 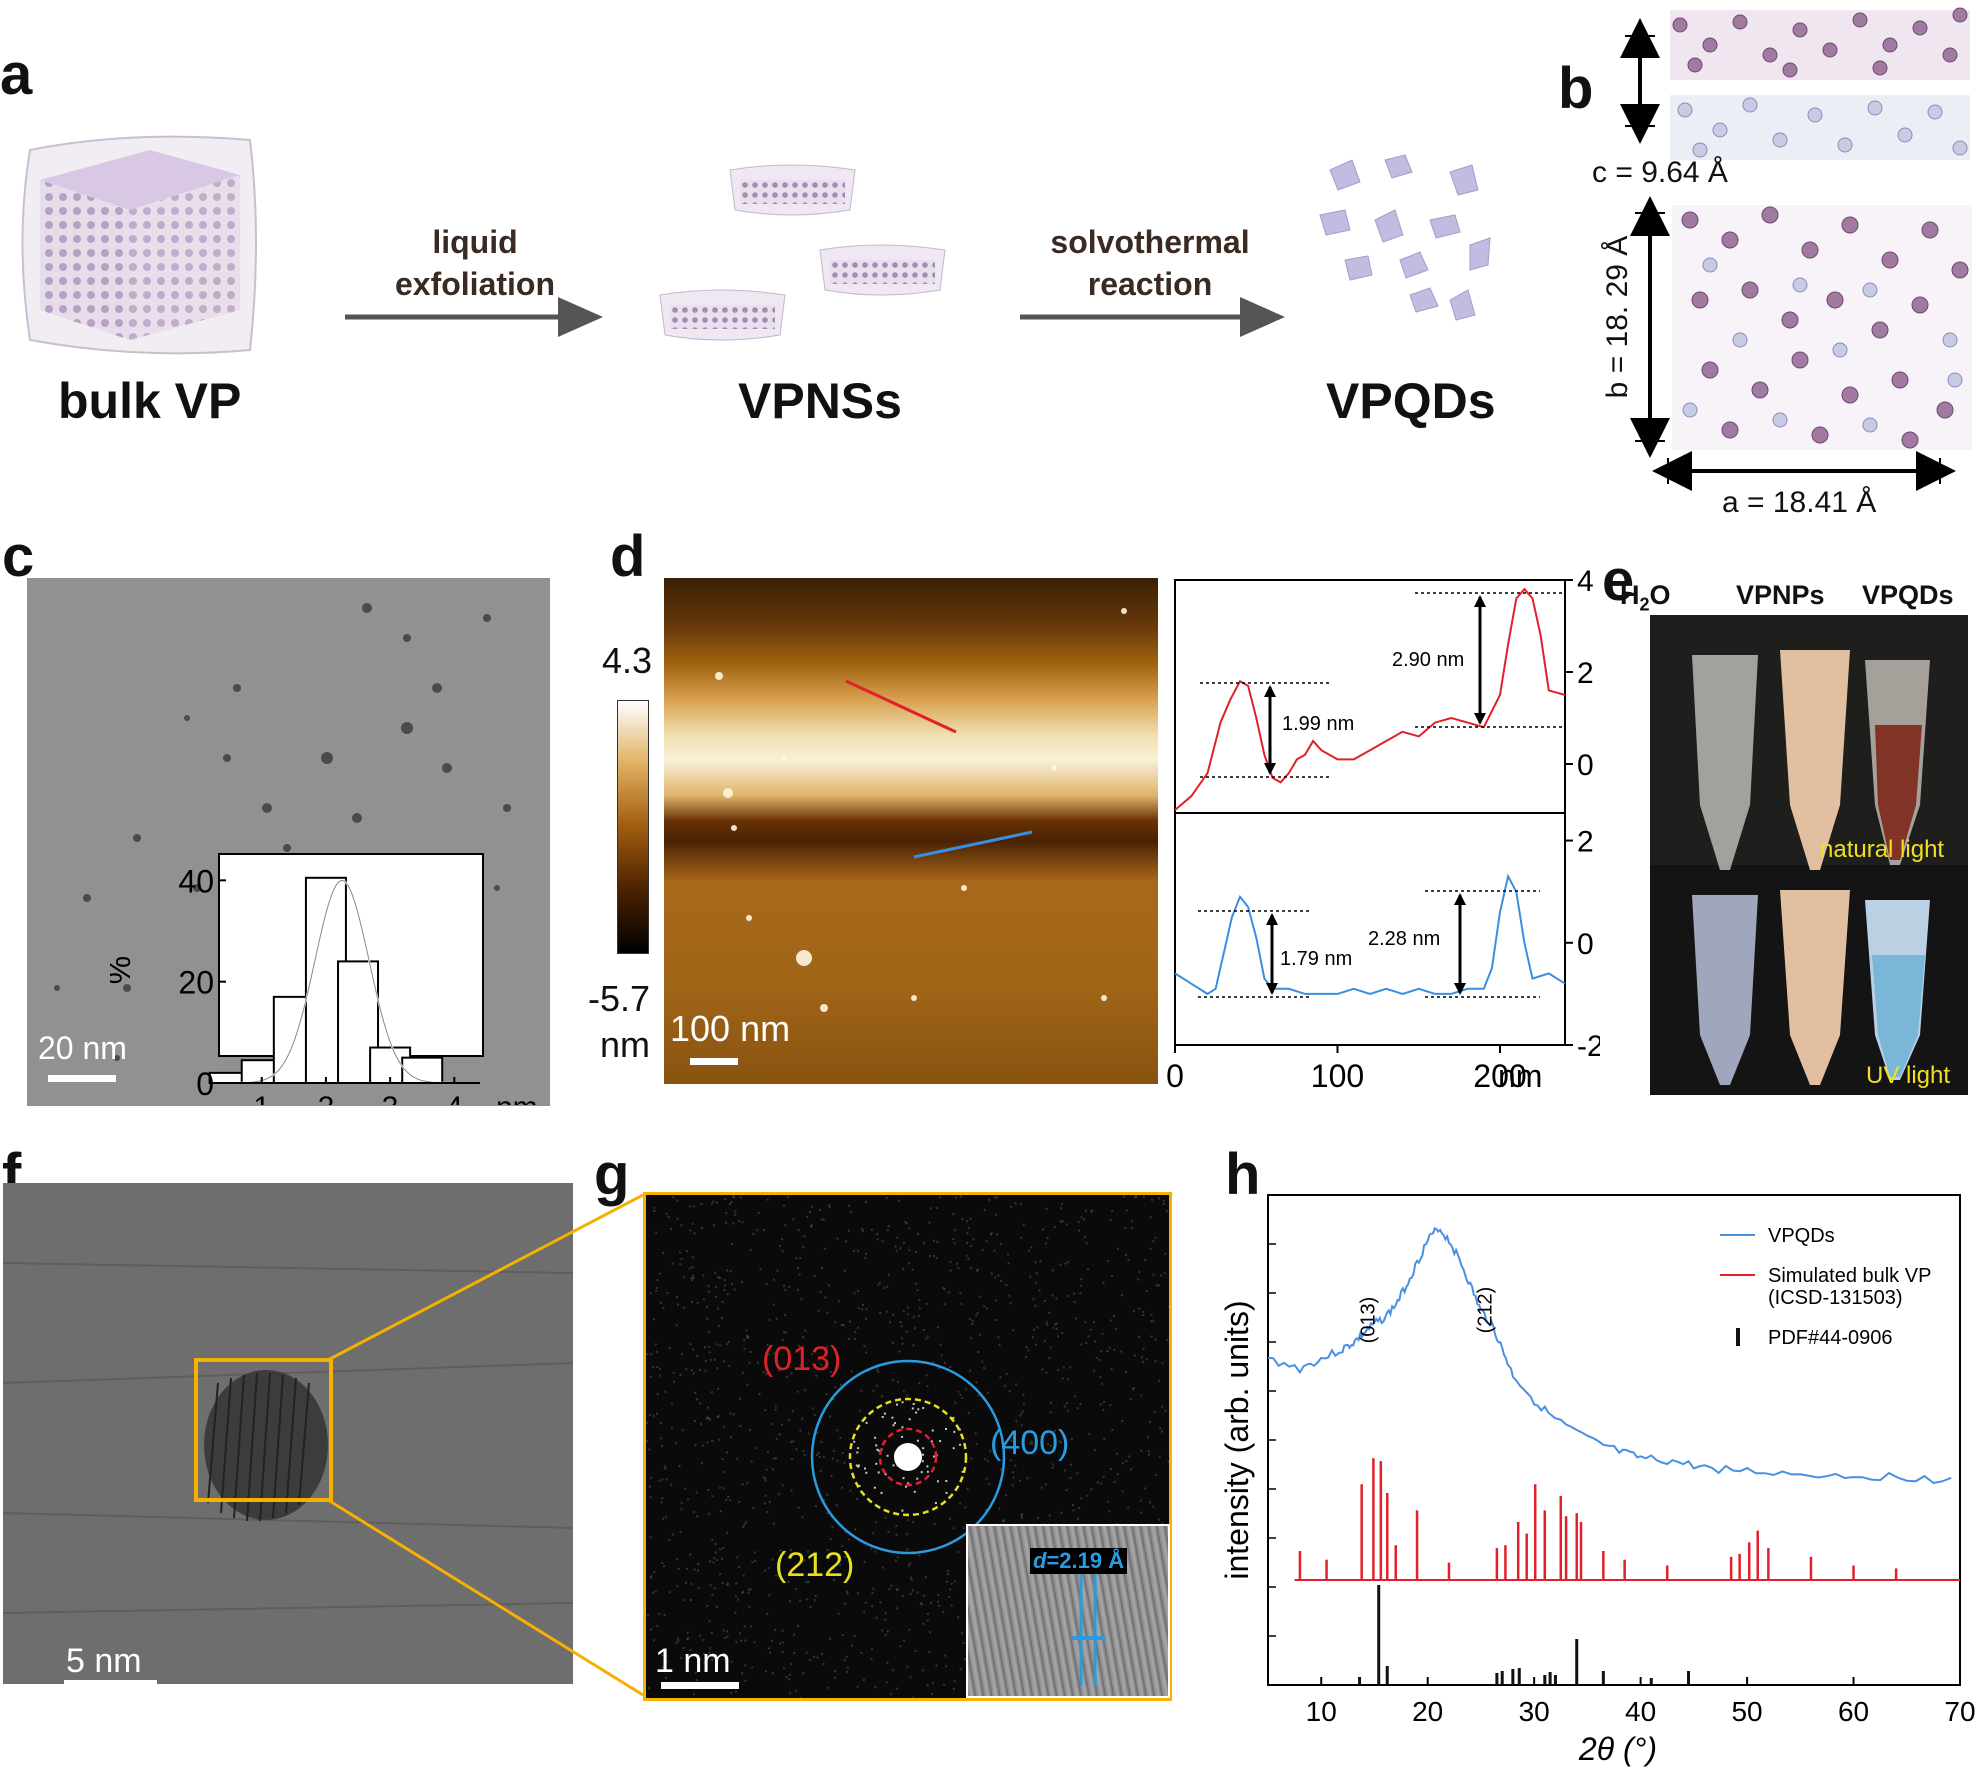 I want to click on vials-uv, so click(x=1811, y=987).